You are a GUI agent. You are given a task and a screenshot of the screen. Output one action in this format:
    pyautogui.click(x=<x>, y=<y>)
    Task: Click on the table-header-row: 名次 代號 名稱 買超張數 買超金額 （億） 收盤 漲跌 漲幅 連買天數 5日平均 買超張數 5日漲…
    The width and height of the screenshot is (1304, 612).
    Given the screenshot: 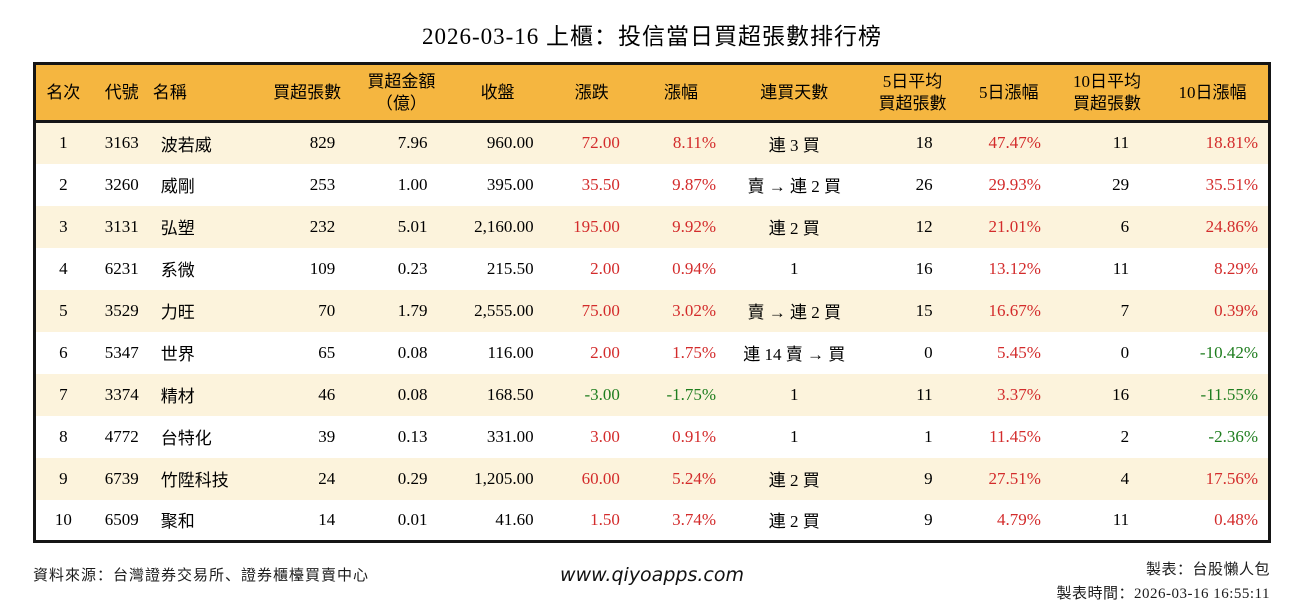 What is the action you would take?
    pyautogui.click(x=652, y=93)
    